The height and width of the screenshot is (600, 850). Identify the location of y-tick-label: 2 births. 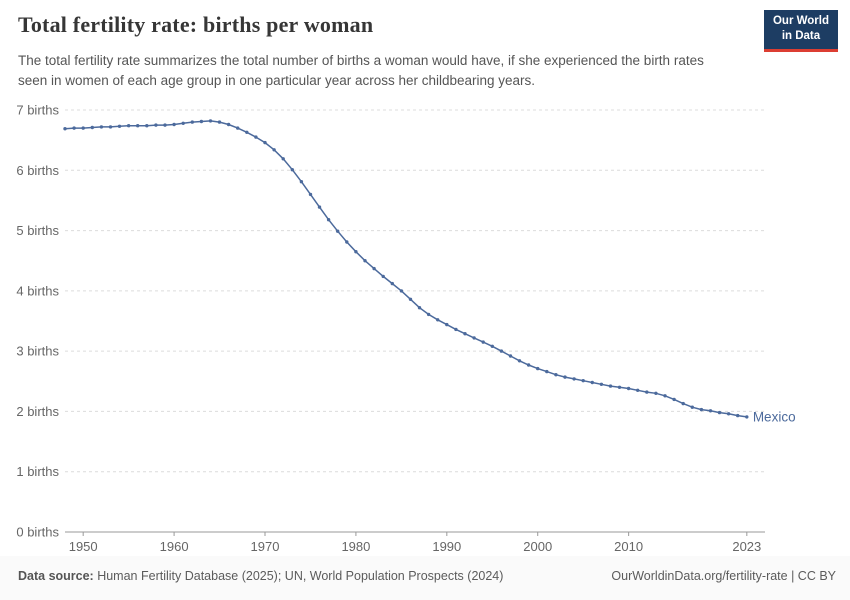
(37, 411).